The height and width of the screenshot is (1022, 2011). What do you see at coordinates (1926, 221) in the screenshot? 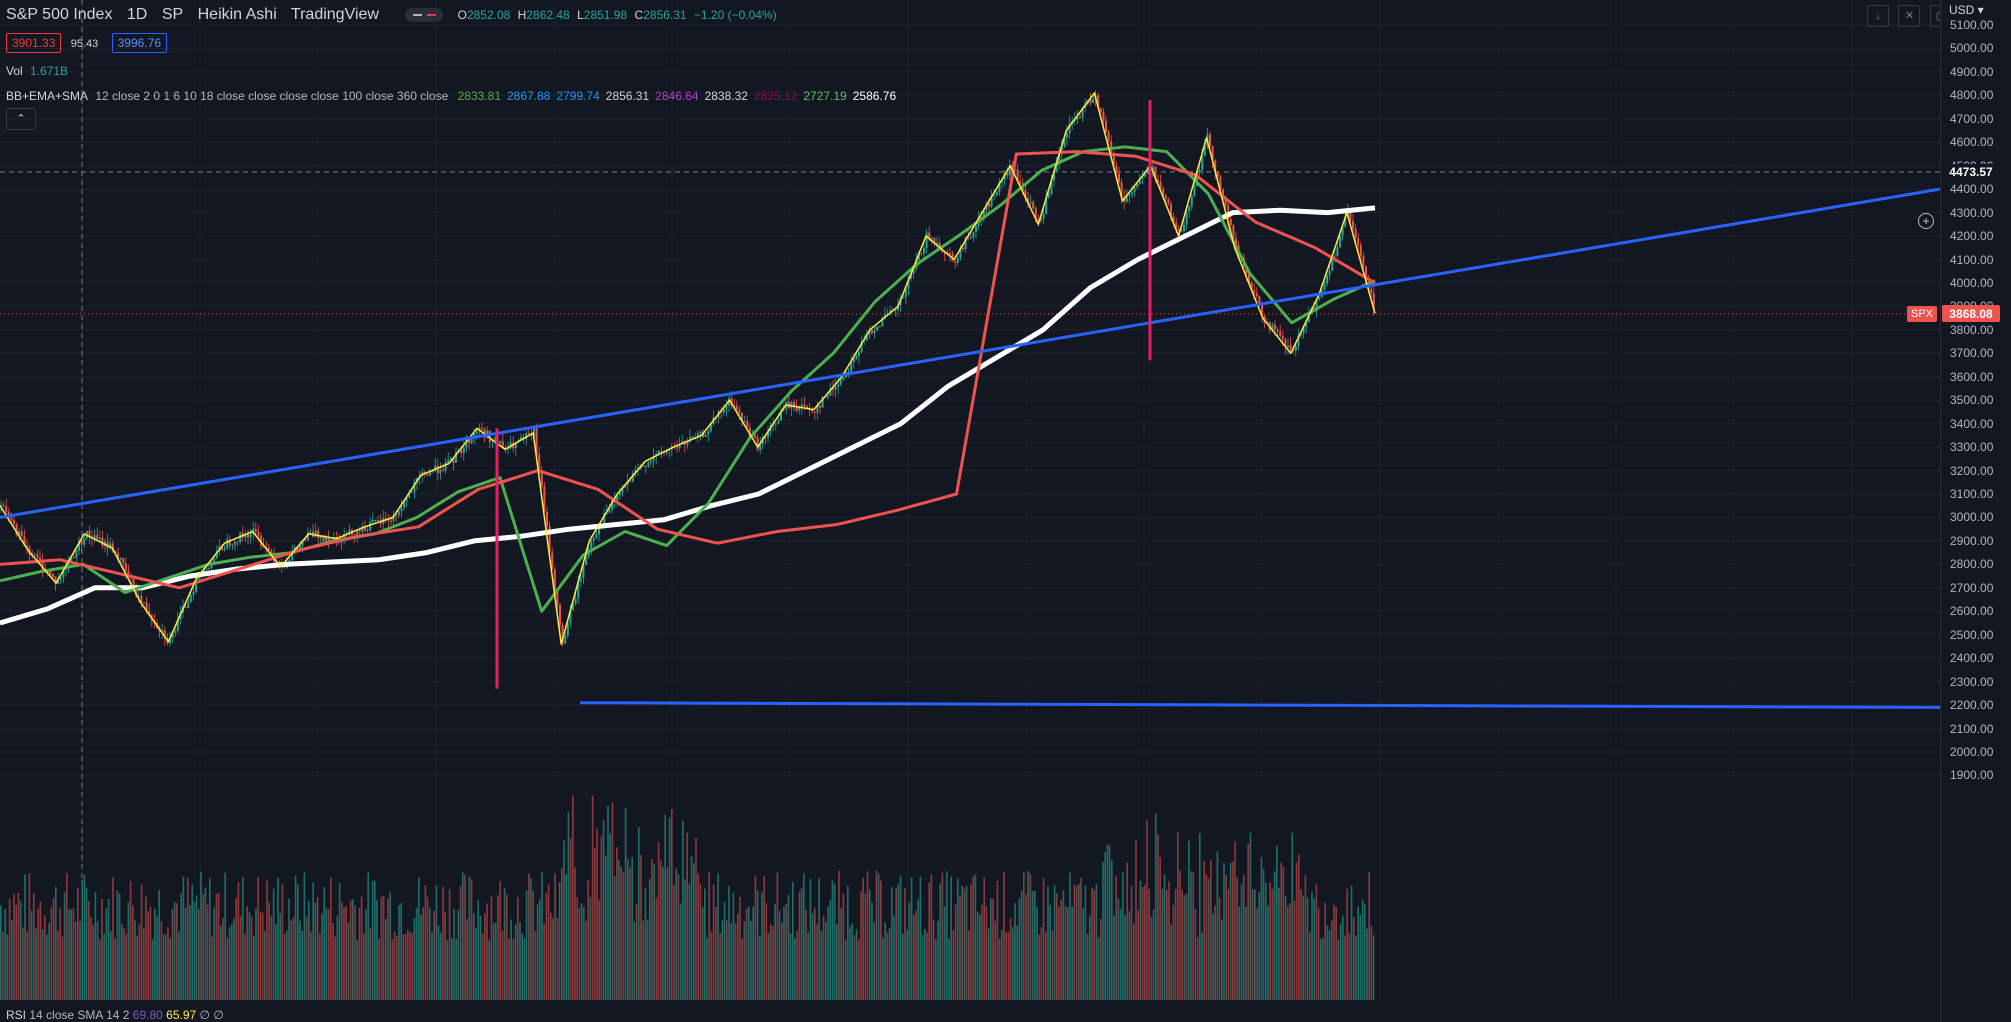
I see `add-alert-icon: +` at bounding box center [1926, 221].